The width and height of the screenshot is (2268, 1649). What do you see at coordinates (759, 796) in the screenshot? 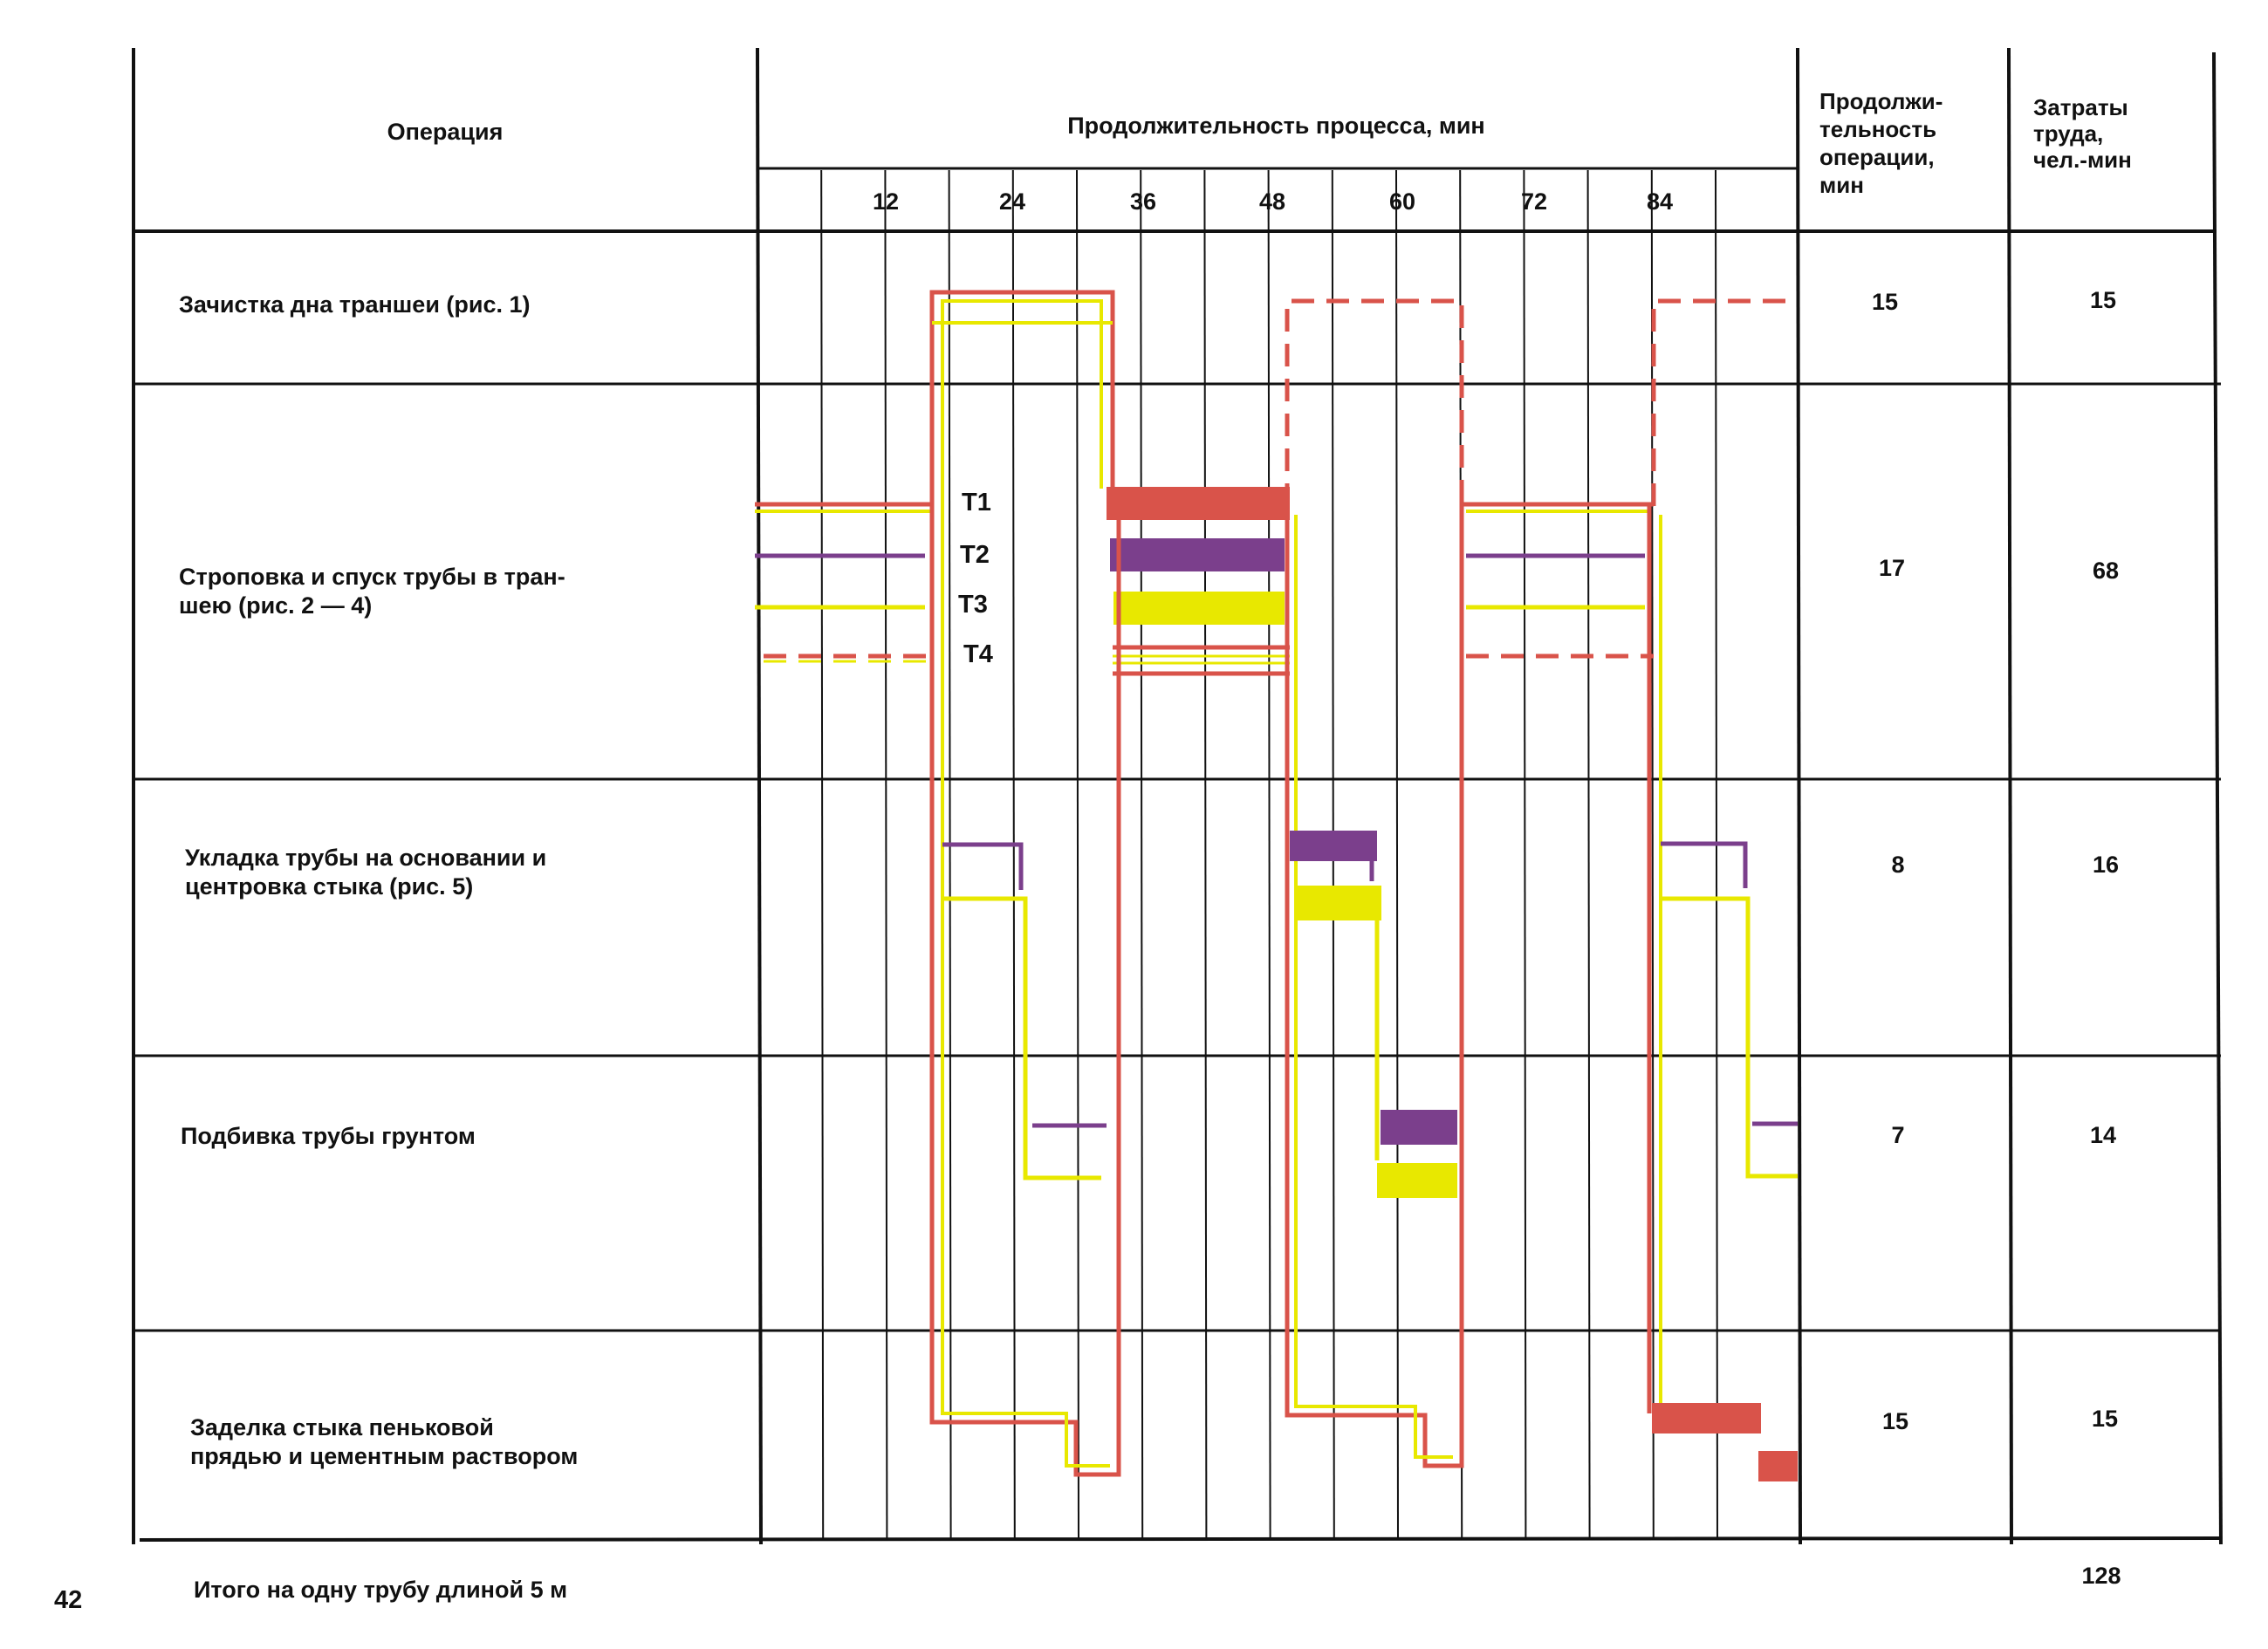
I see `table-divider-operation` at bounding box center [759, 796].